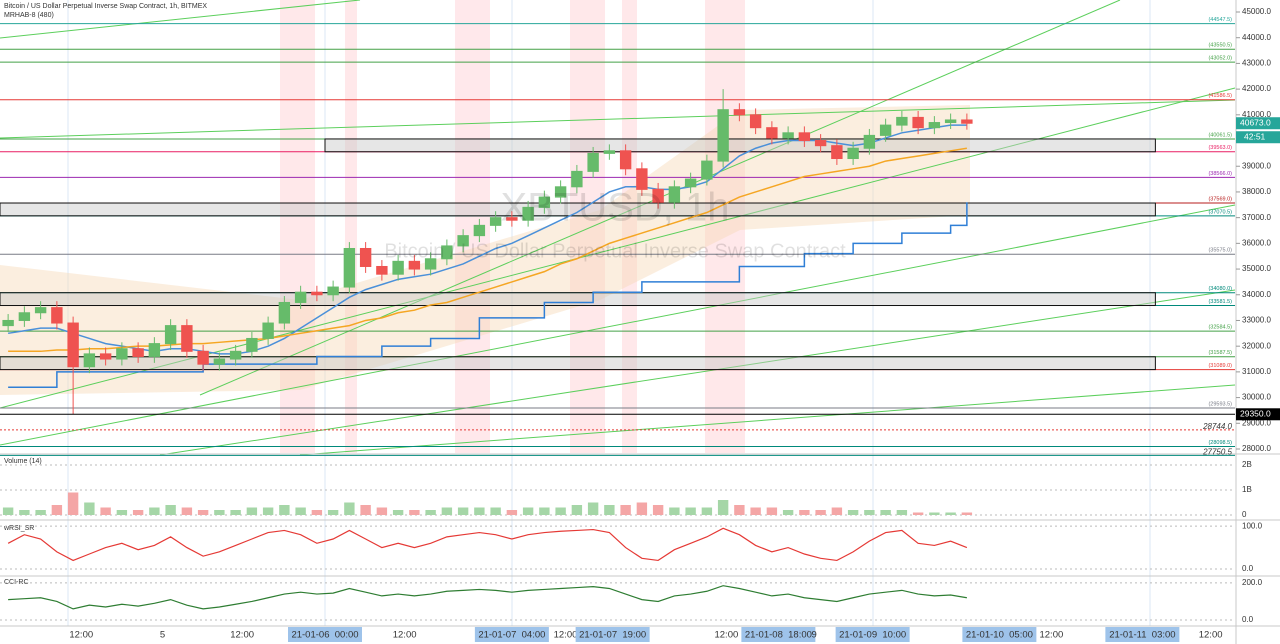 The height and width of the screenshot is (644, 1280). What do you see at coordinates (1252, 582) in the screenshot?
I see `y-tick-label: 200.0` at bounding box center [1252, 582].